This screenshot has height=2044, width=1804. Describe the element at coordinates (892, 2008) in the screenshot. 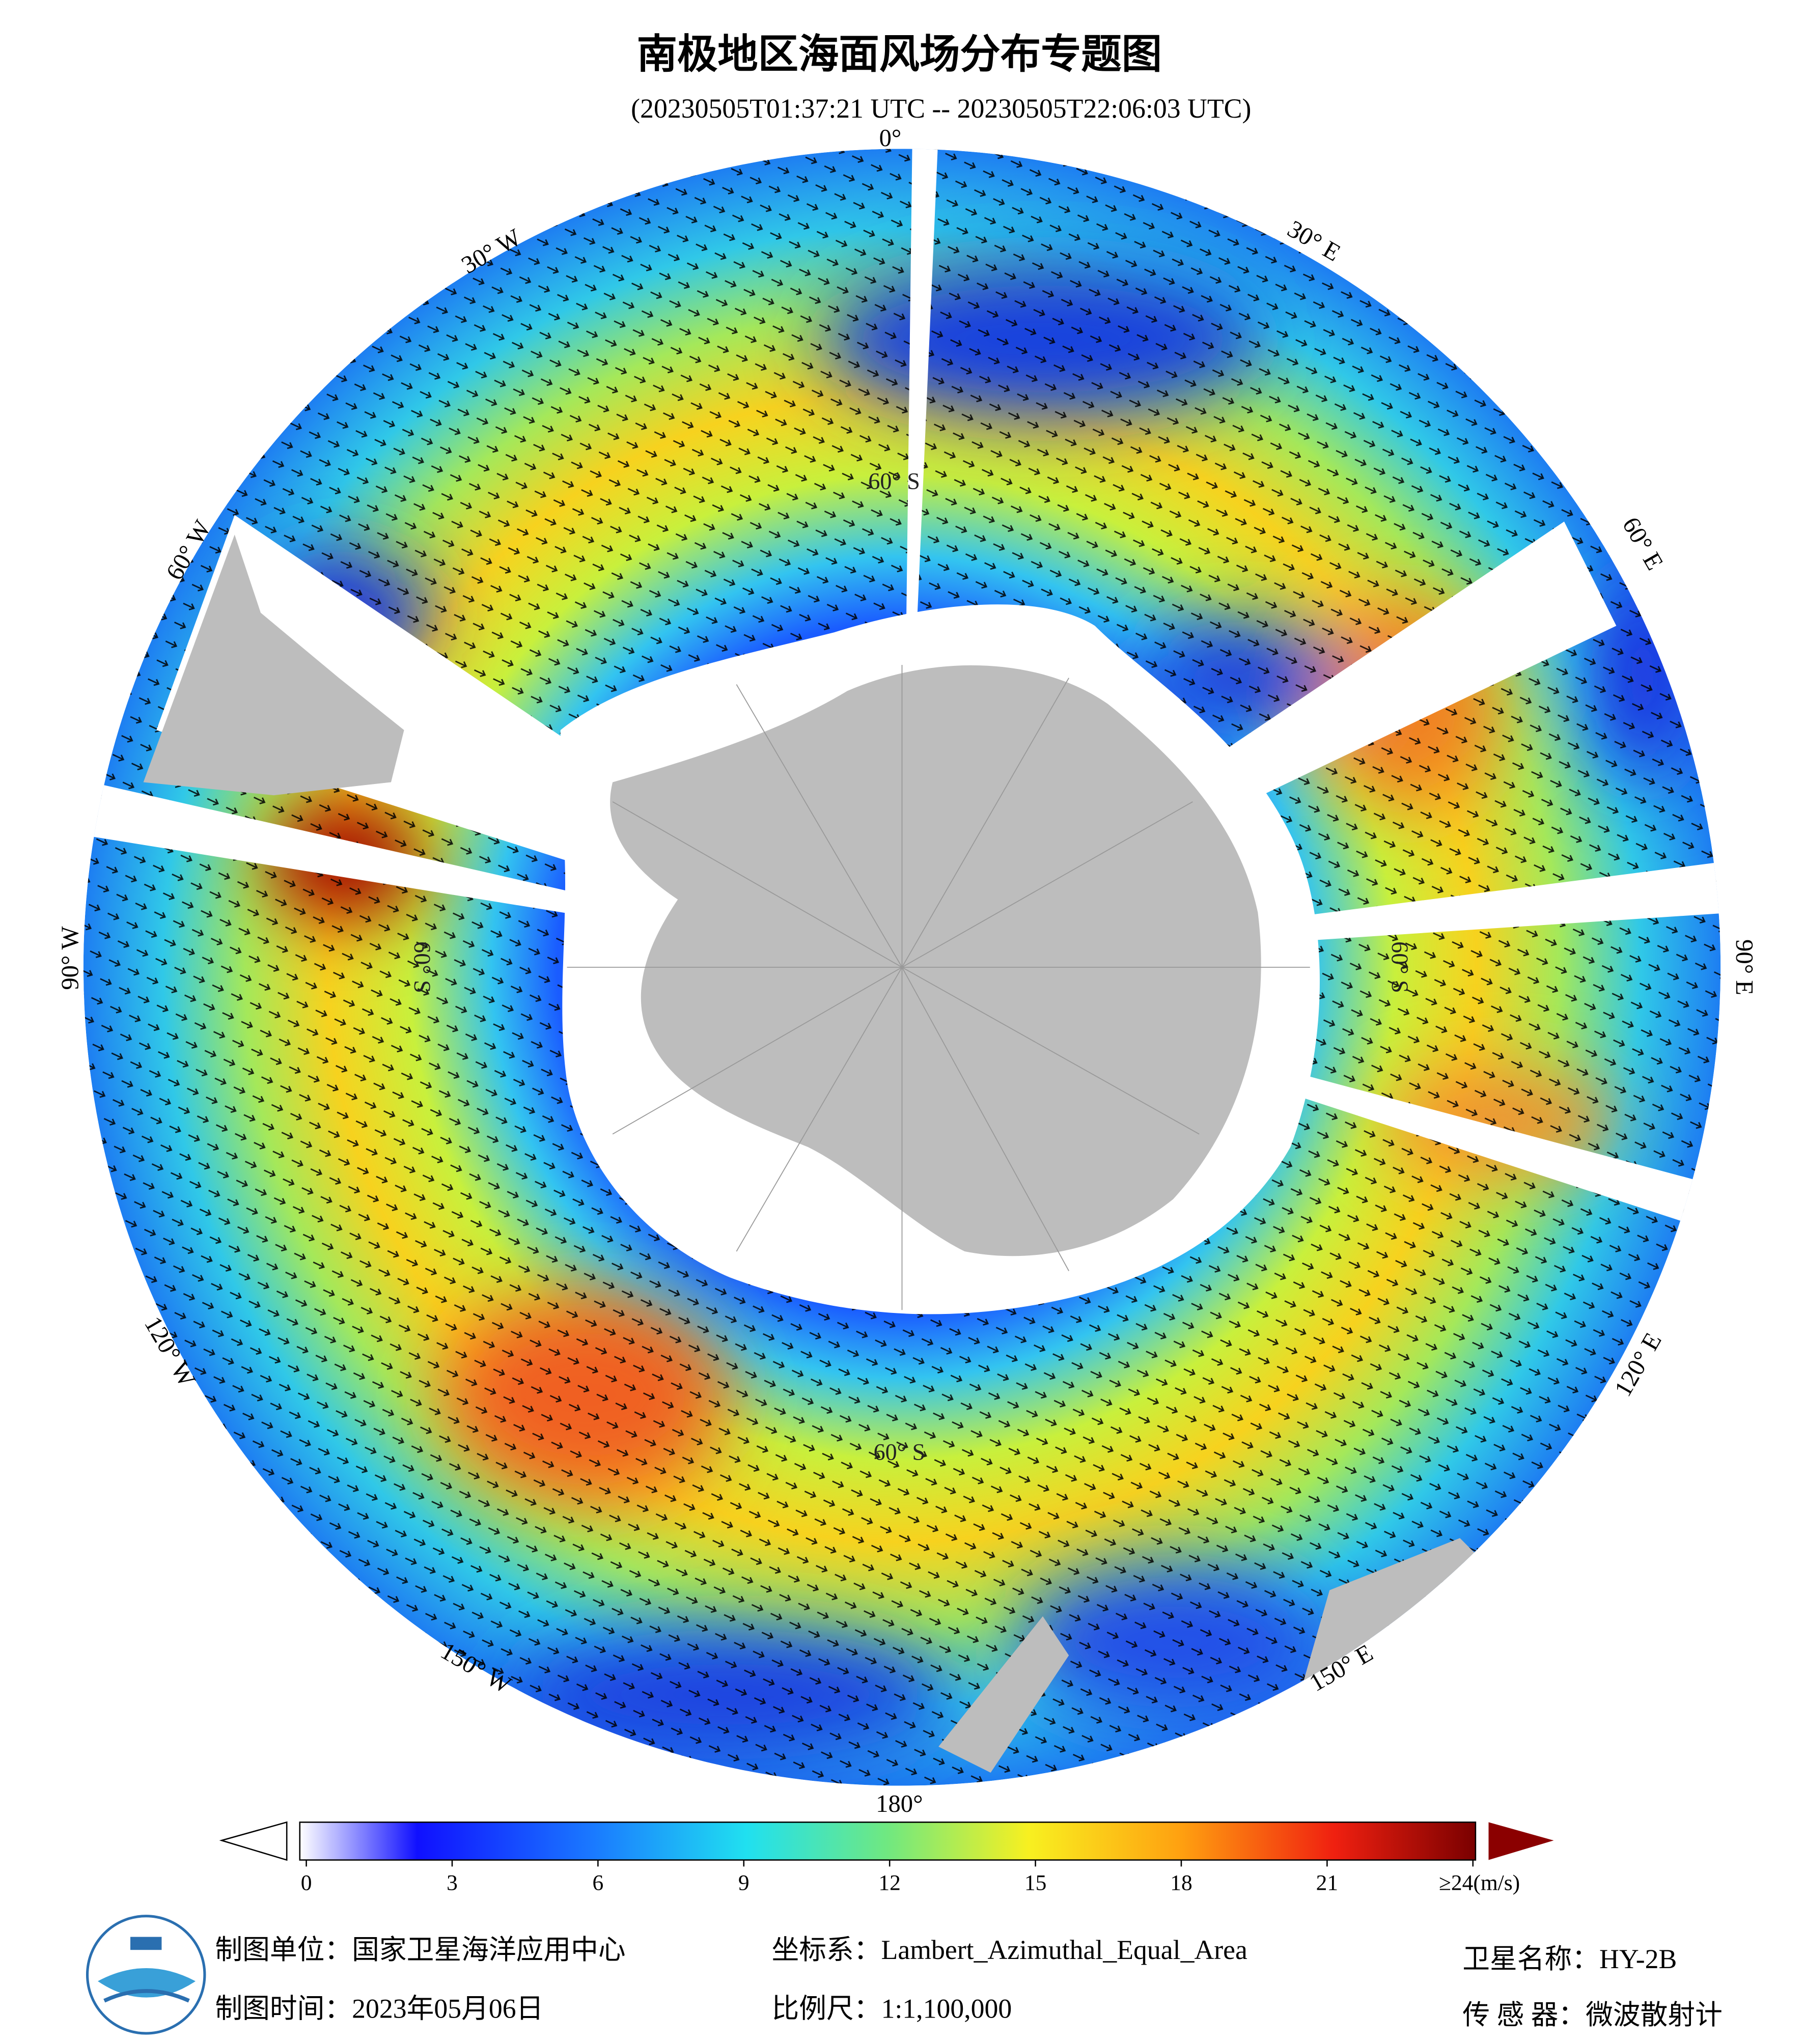

I see `scale: 比例尺：1:1,100,000` at that location.